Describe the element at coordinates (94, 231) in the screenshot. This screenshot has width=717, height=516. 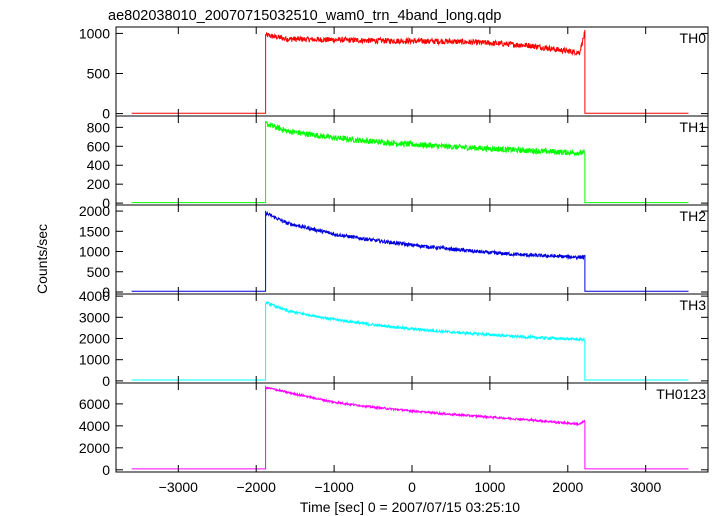
I see `y-tick-label: 1500` at that location.